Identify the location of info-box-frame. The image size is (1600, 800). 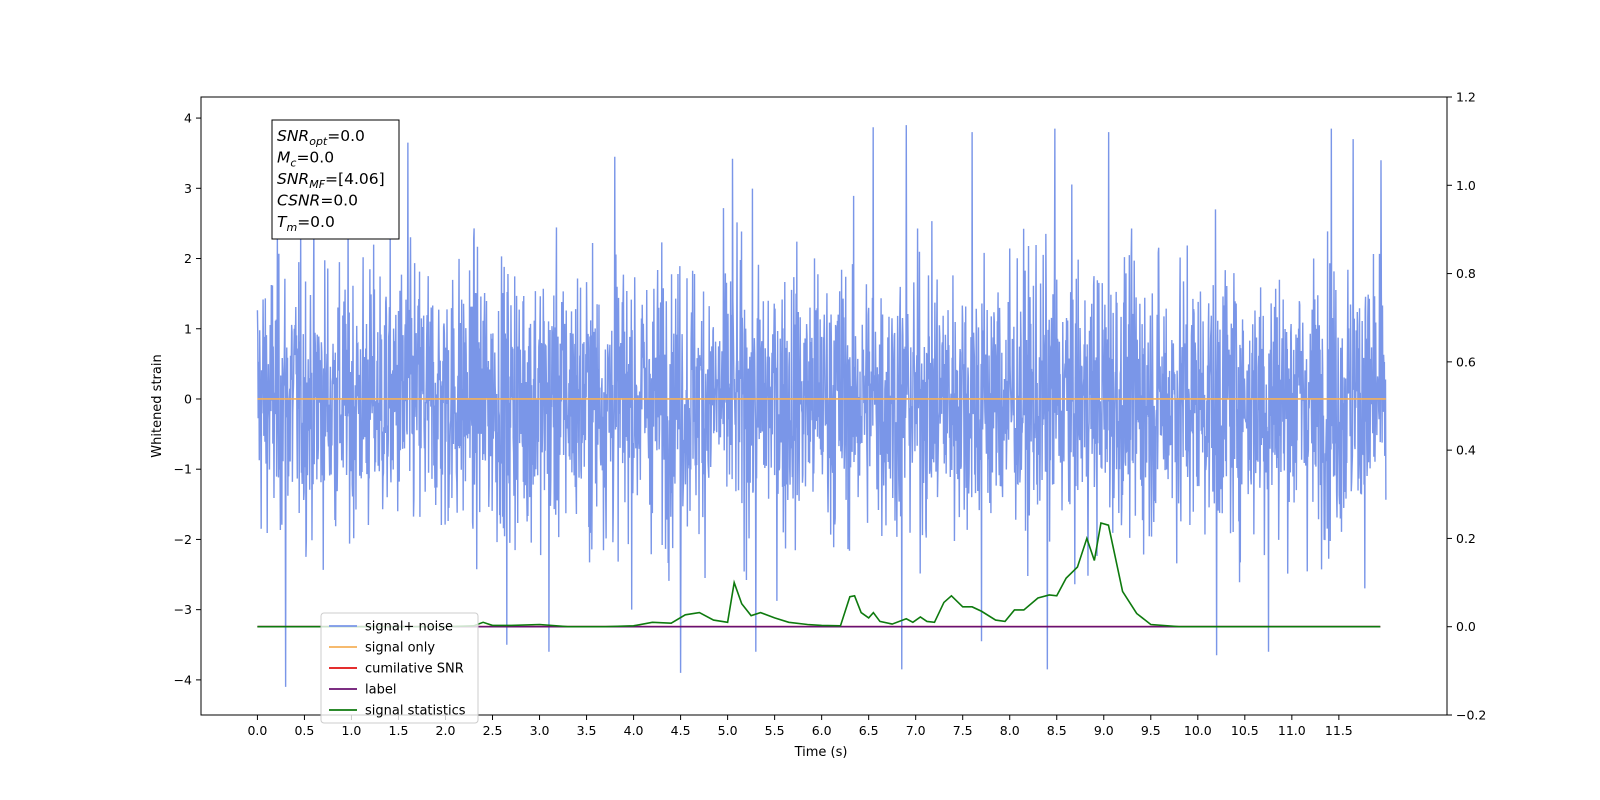
(335, 179).